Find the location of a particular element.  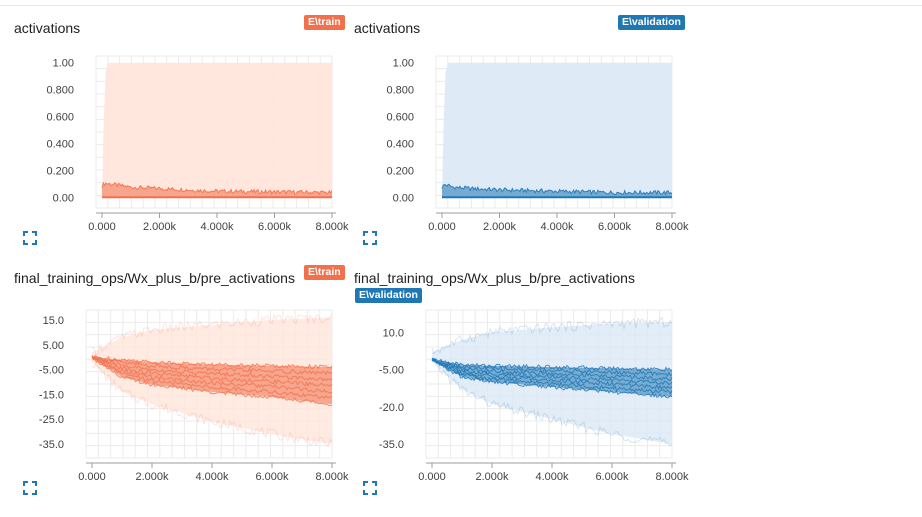

y-tick-label: 15.0 is located at coordinates (53, 321).